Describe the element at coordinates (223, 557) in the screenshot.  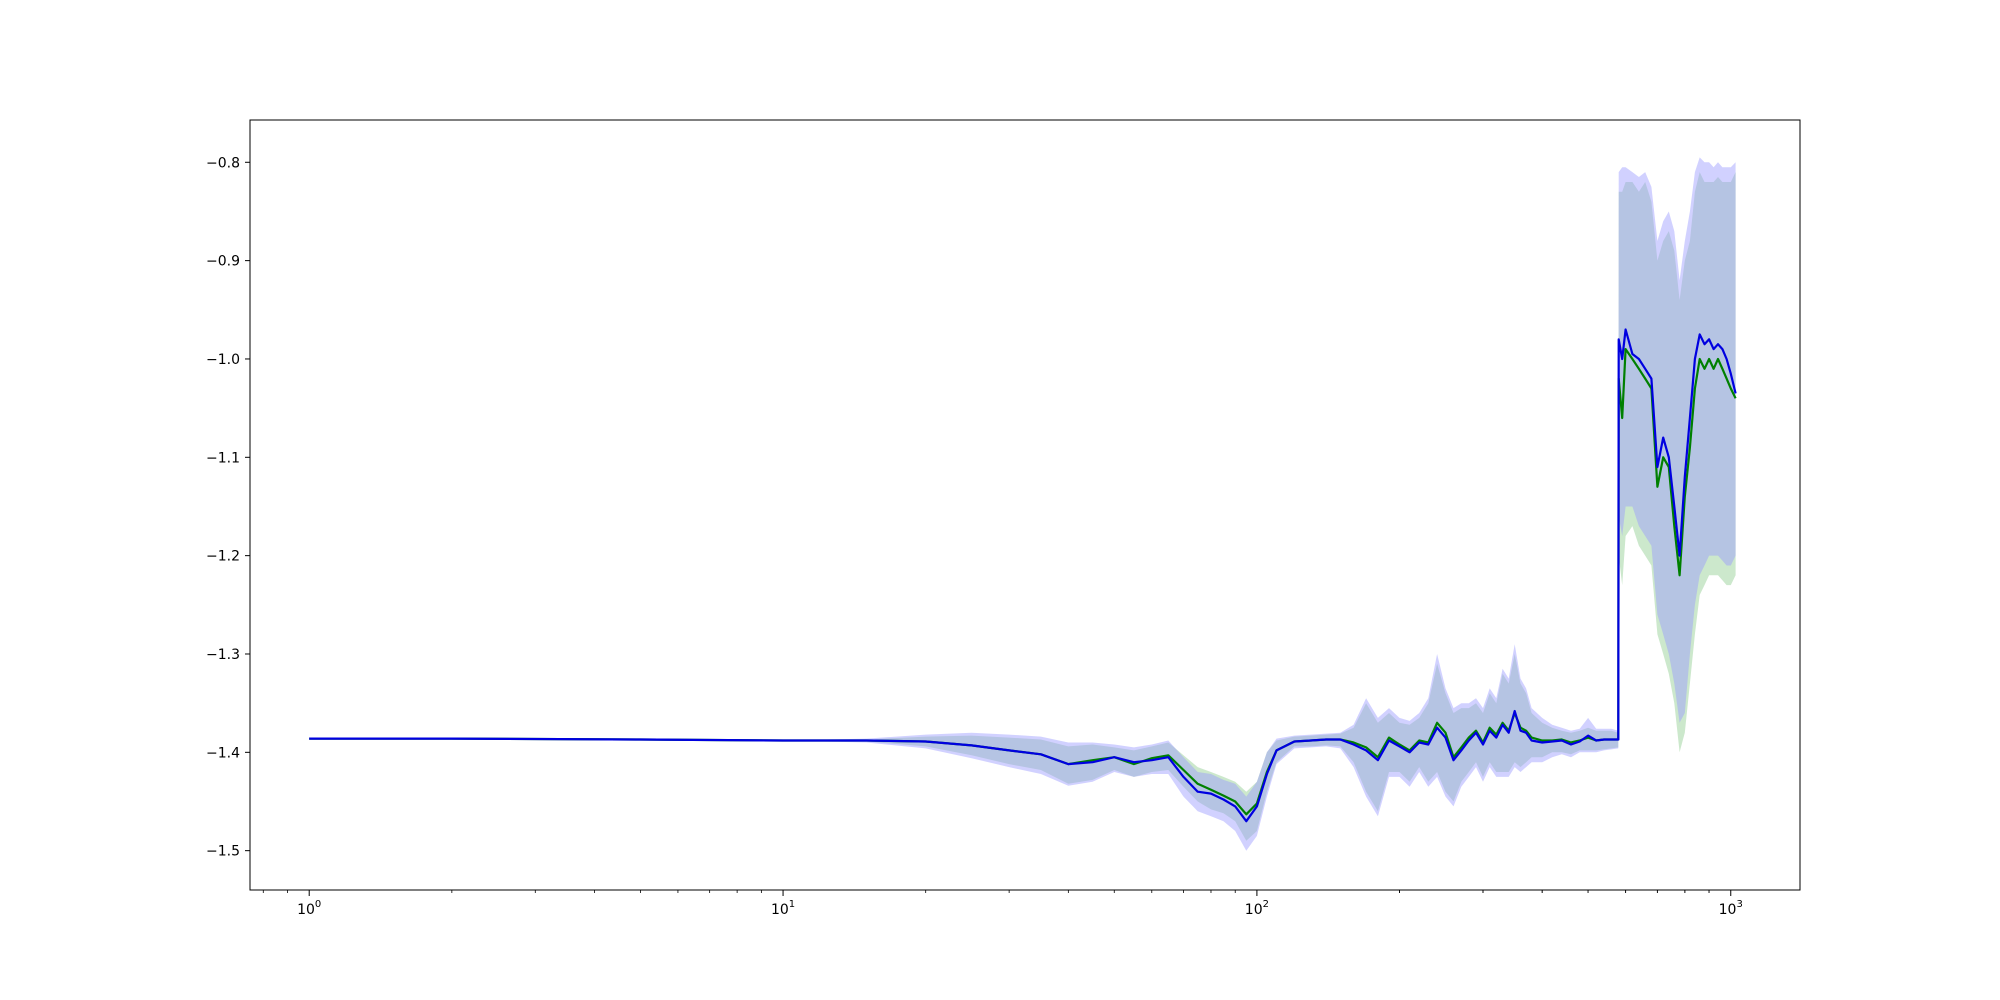
I see `y-tick-label: −1.2` at that location.